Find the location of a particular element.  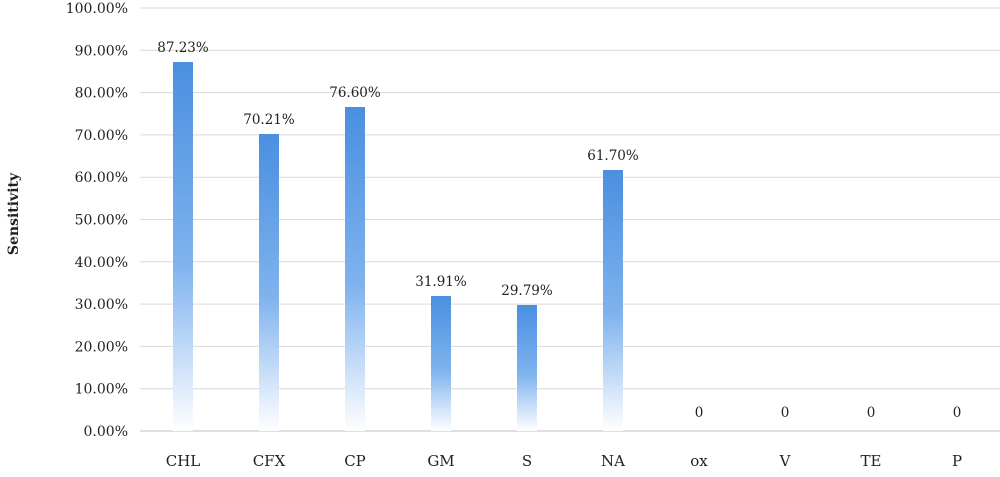

x-tick-label: GM is located at coordinates (440, 461).